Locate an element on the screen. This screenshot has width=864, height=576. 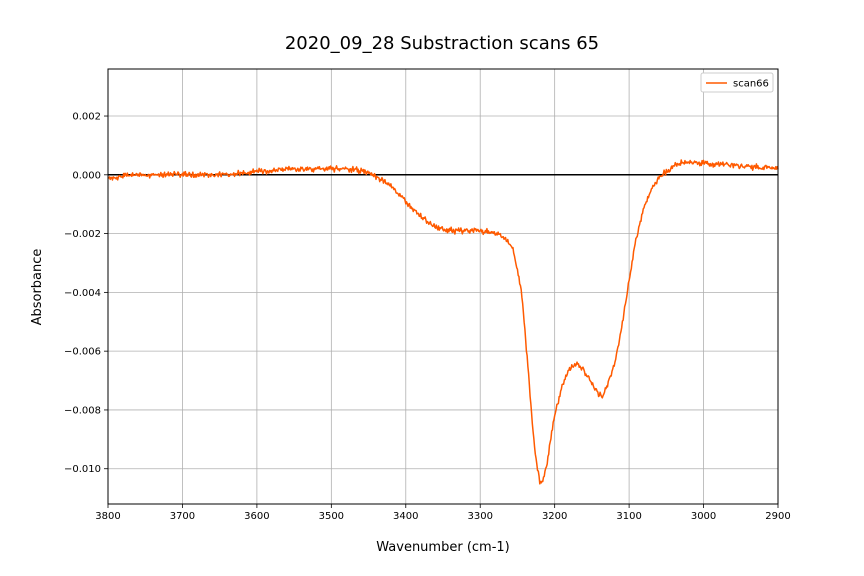
y-tick-label: −0.004 is located at coordinates (82, 293).